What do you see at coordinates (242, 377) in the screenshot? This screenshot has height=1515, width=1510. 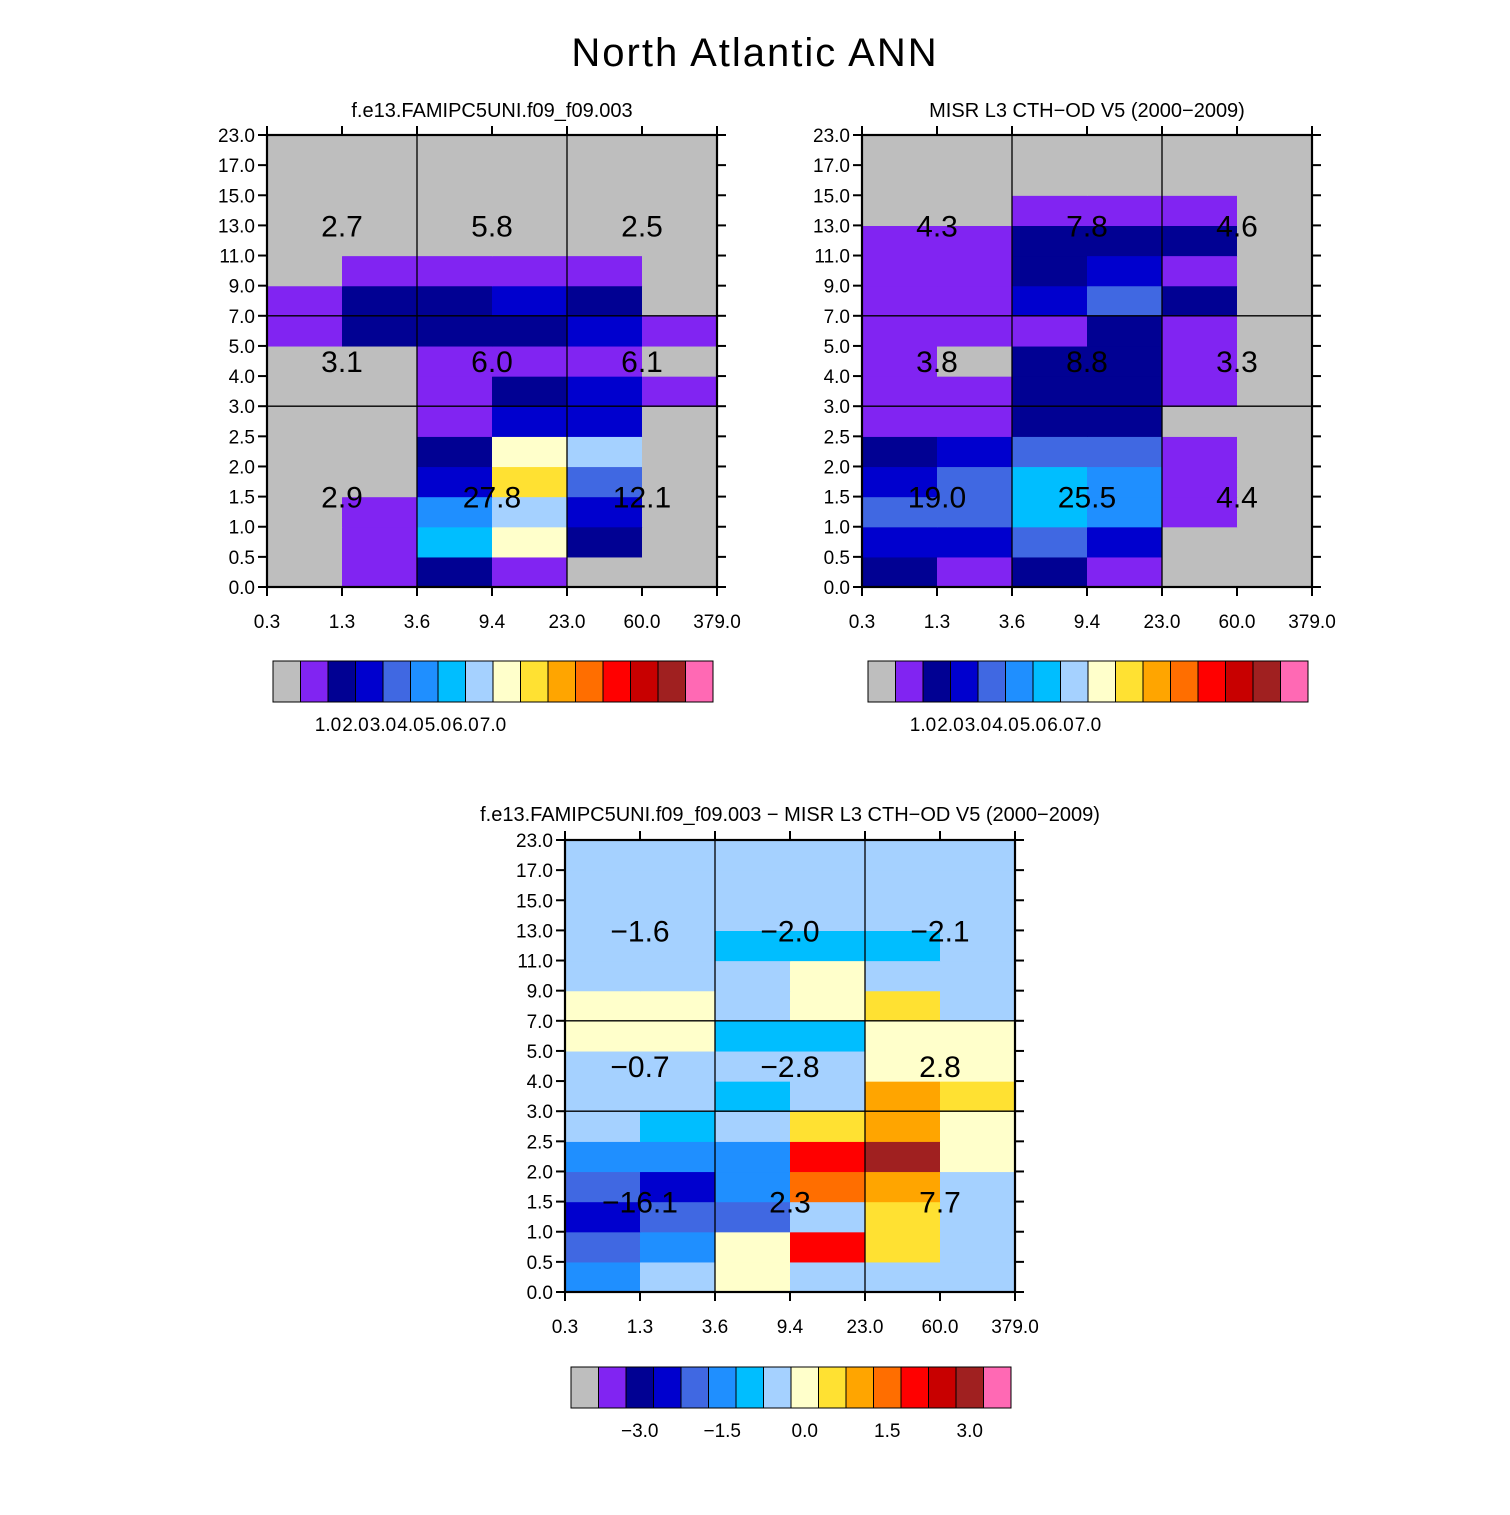 I see `y-tick-label: 4.0` at bounding box center [242, 377].